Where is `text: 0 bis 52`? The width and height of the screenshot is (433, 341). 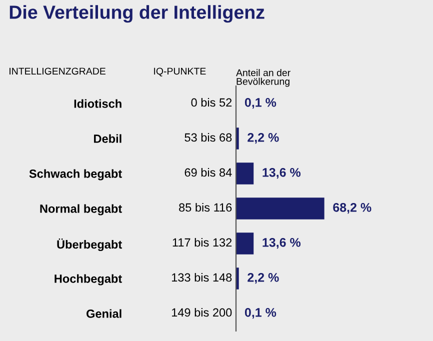 text: 0 bis 52 is located at coordinates (211, 102).